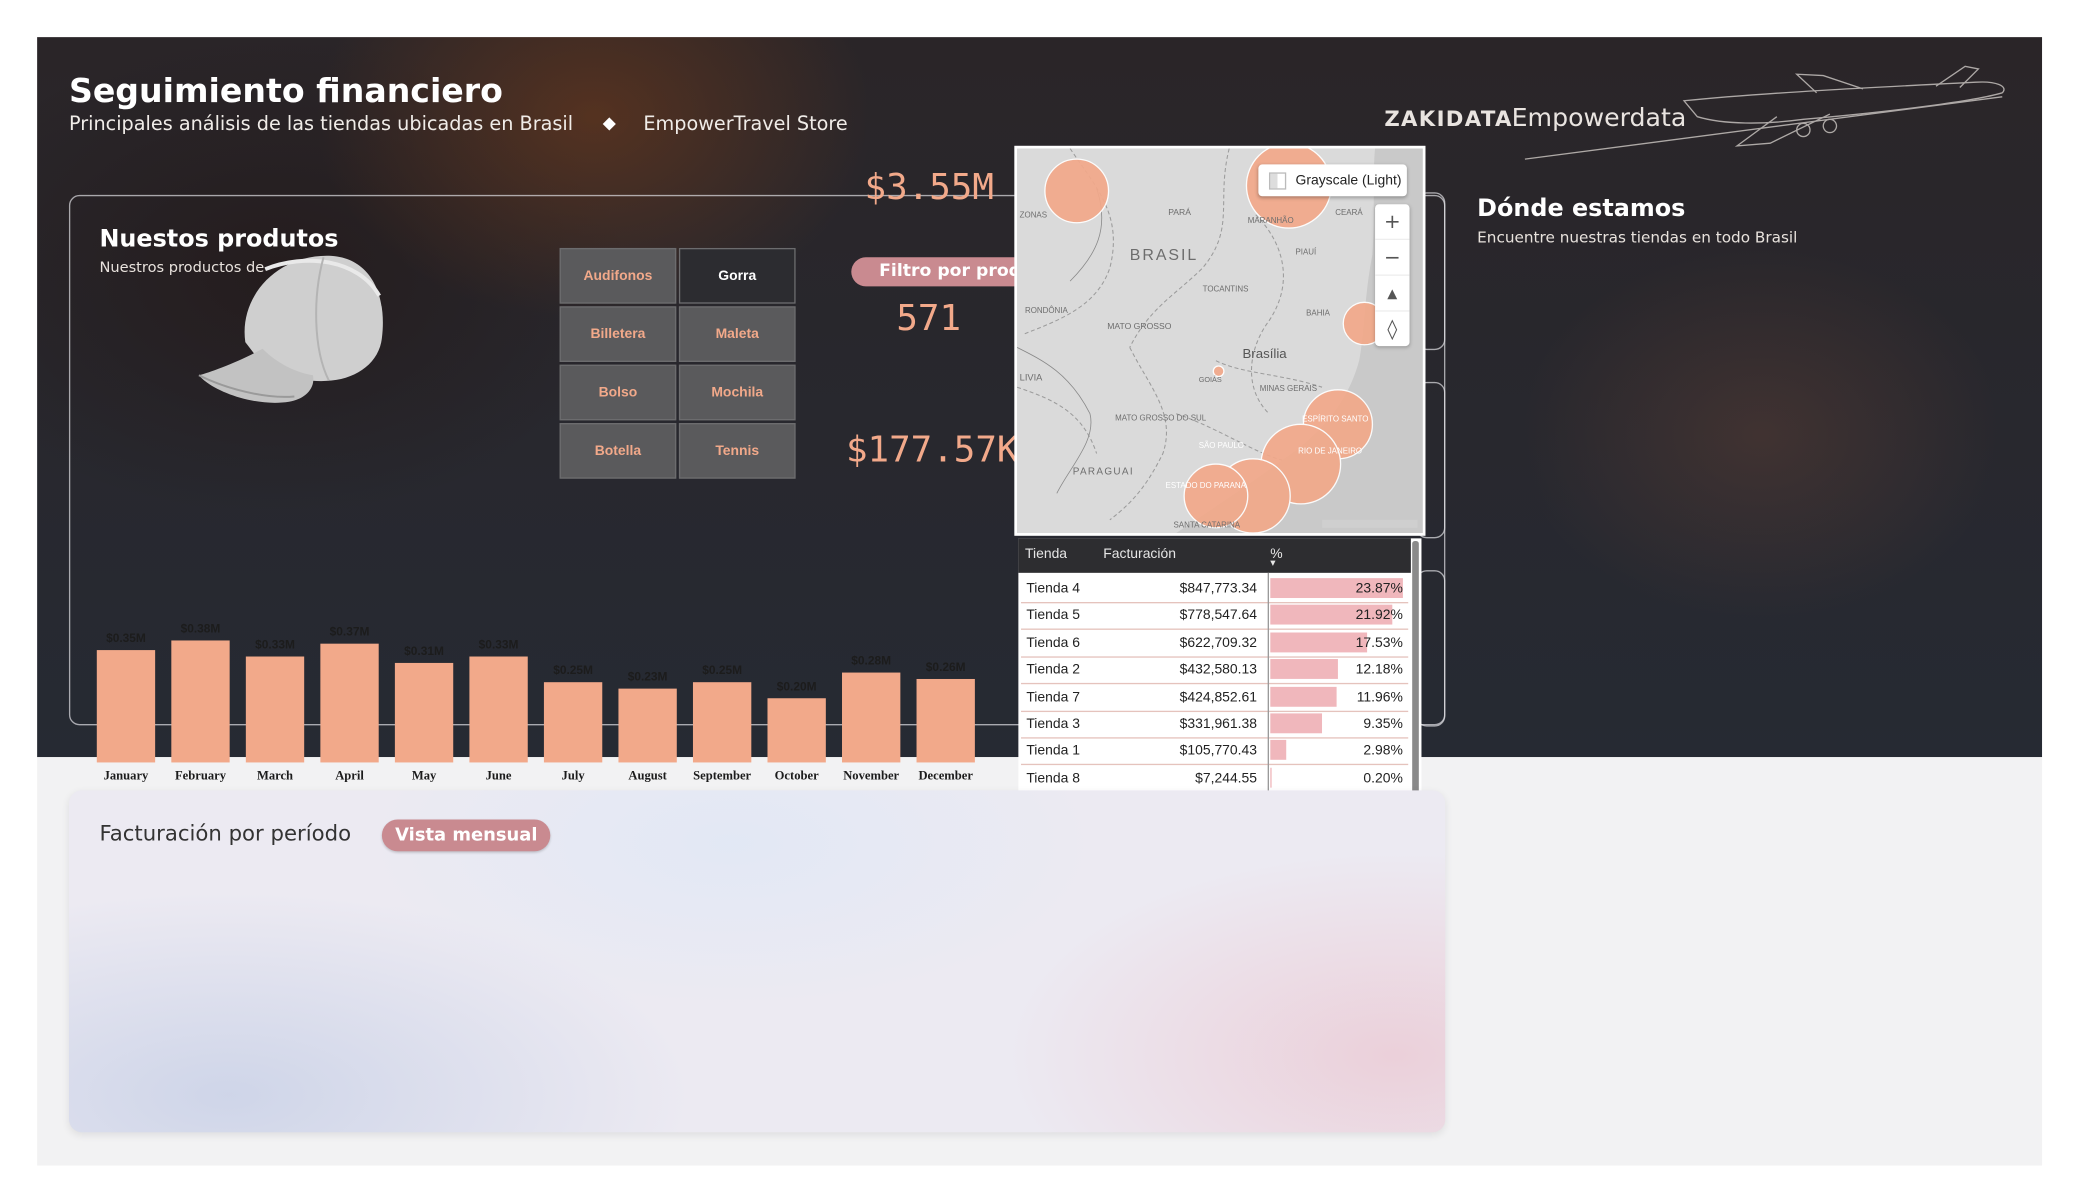 The width and height of the screenshot is (2075, 1200). What do you see at coordinates (618, 450) in the screenshot?
I see `product-tile-botella: Botella` at bounding box center [618, 450].